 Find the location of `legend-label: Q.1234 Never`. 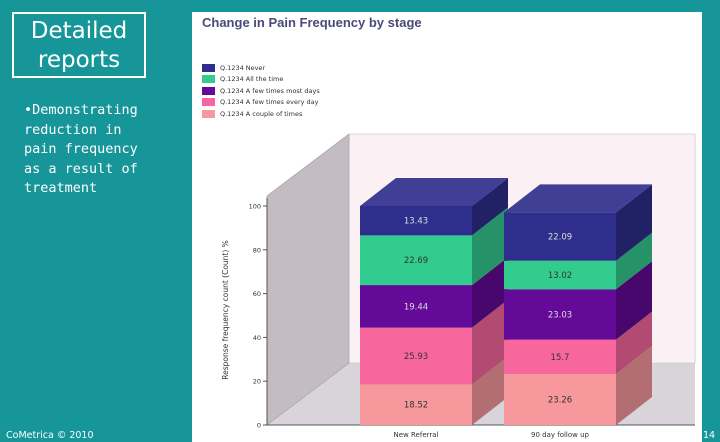

legend-label: Q.1234 Never is located at coordinates (243, 67).